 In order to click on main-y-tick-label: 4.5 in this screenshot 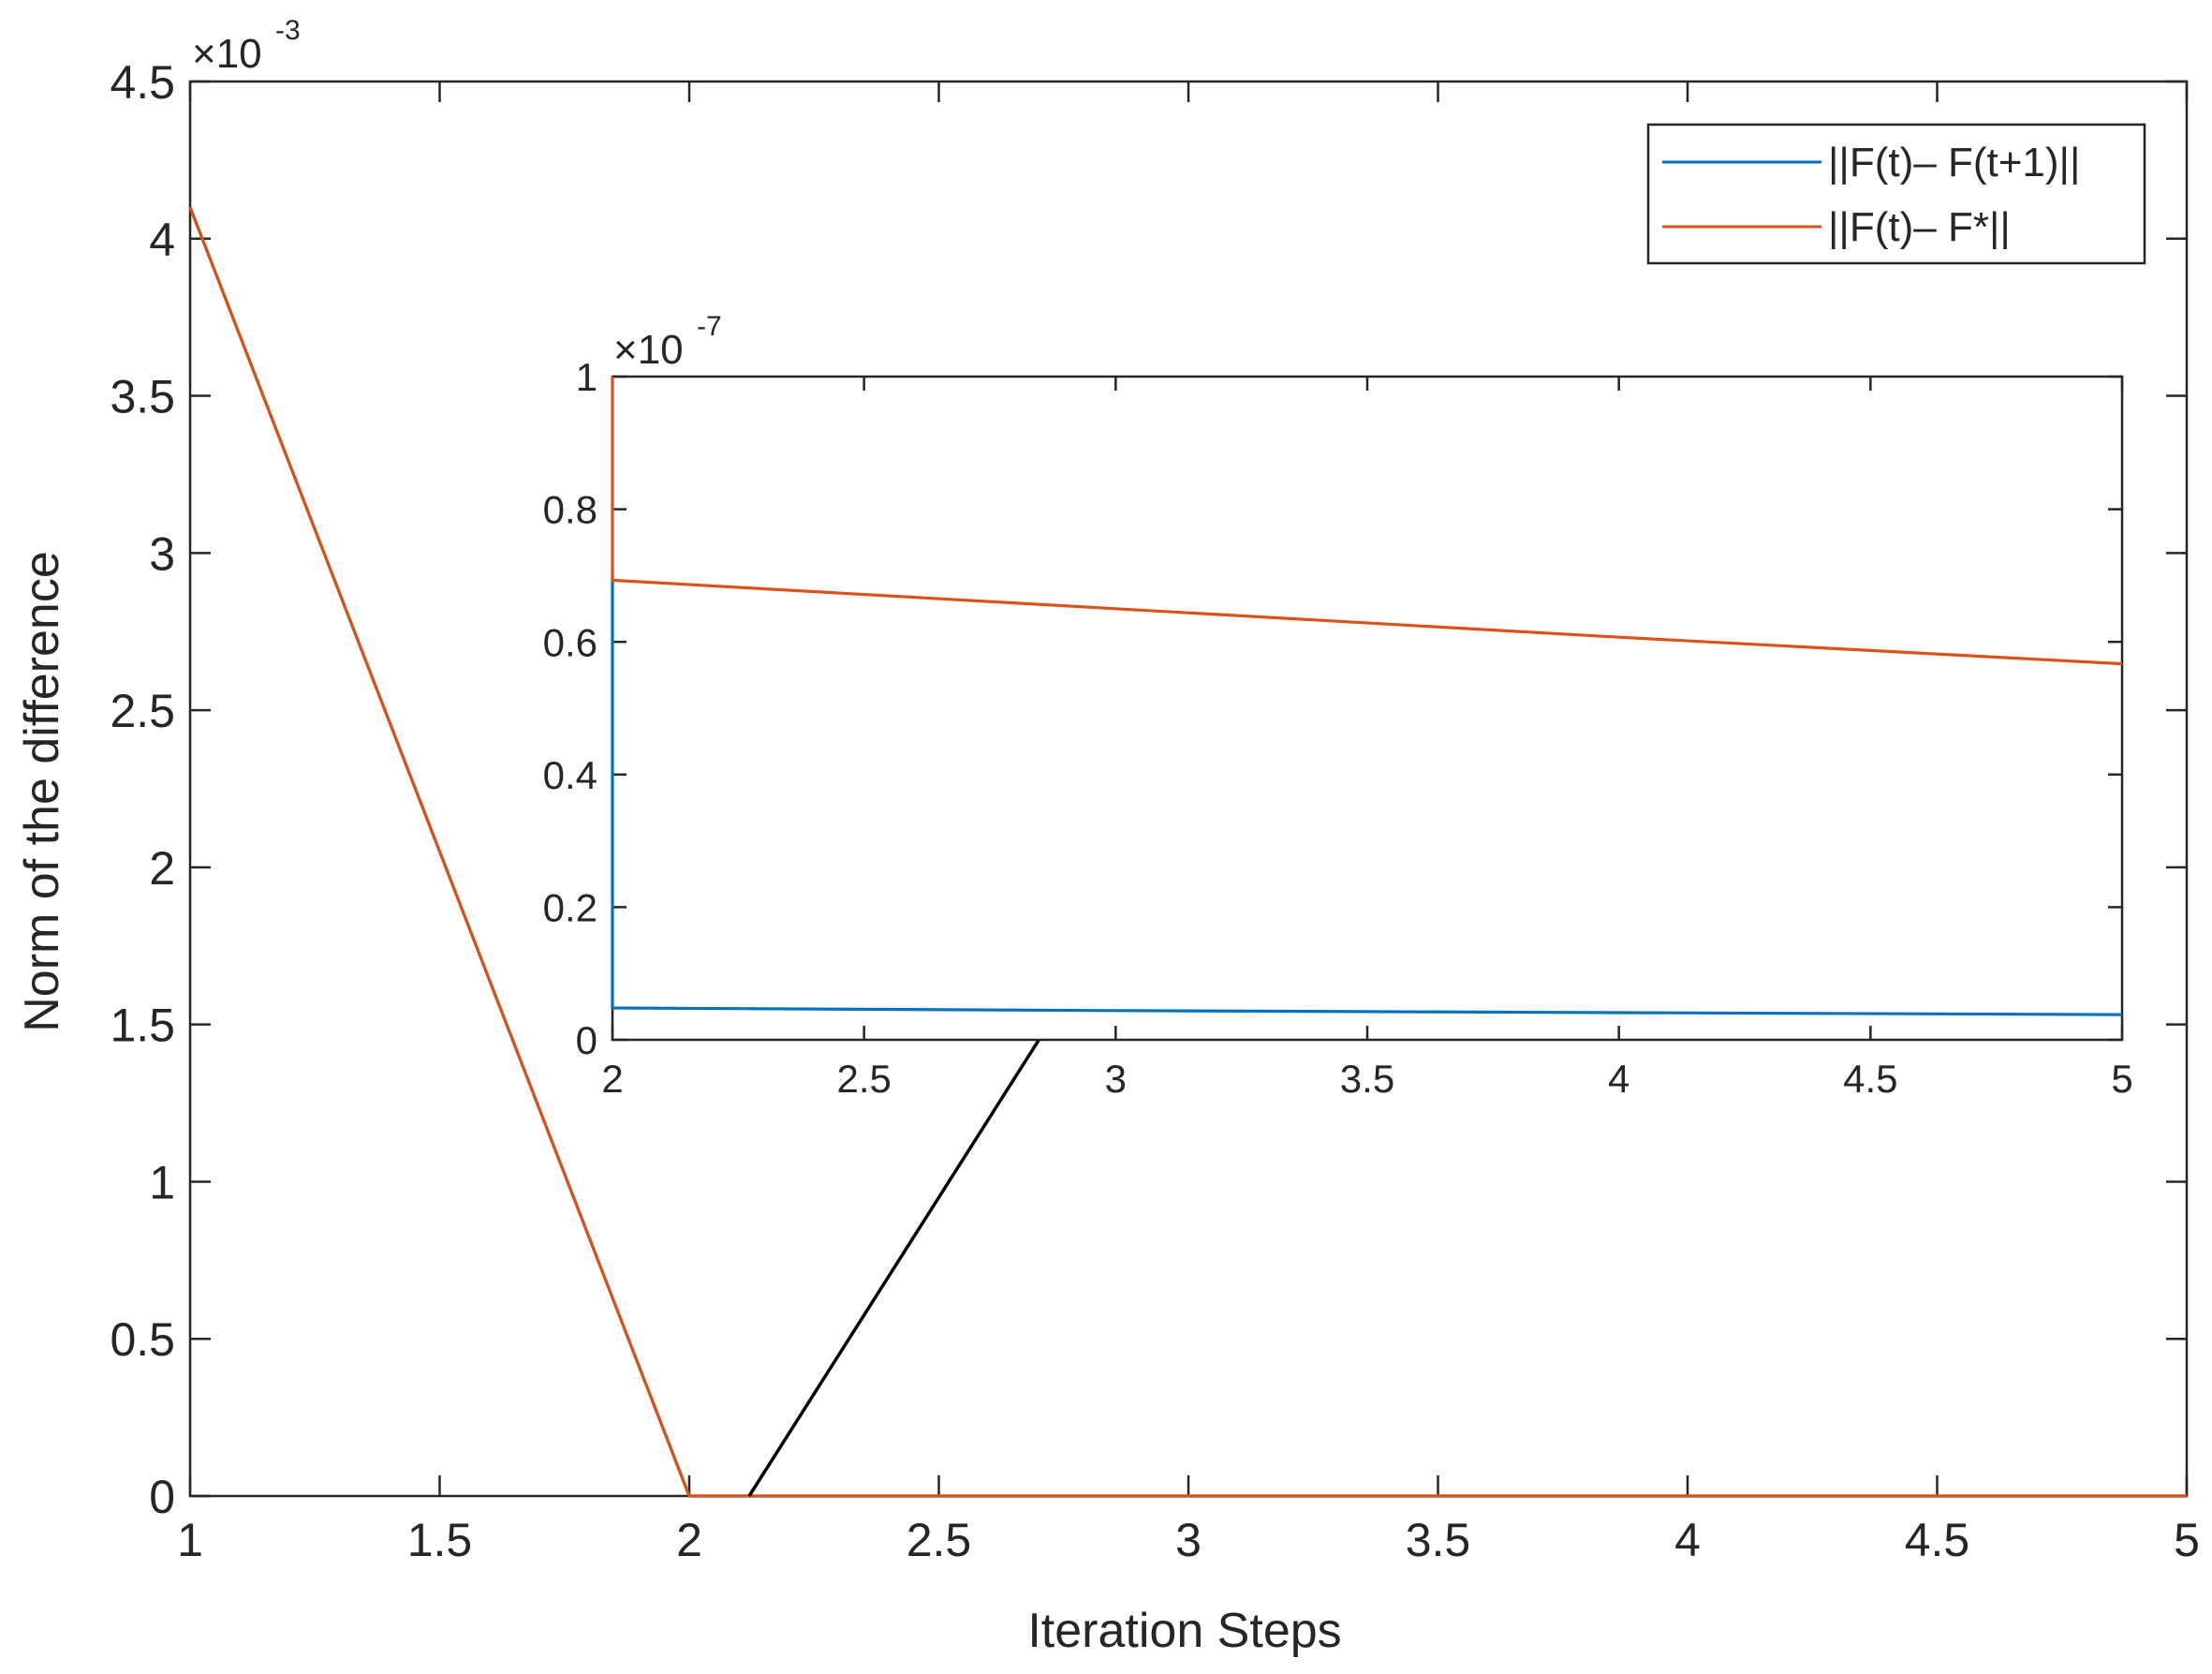, I will do `click(142, 82)`.